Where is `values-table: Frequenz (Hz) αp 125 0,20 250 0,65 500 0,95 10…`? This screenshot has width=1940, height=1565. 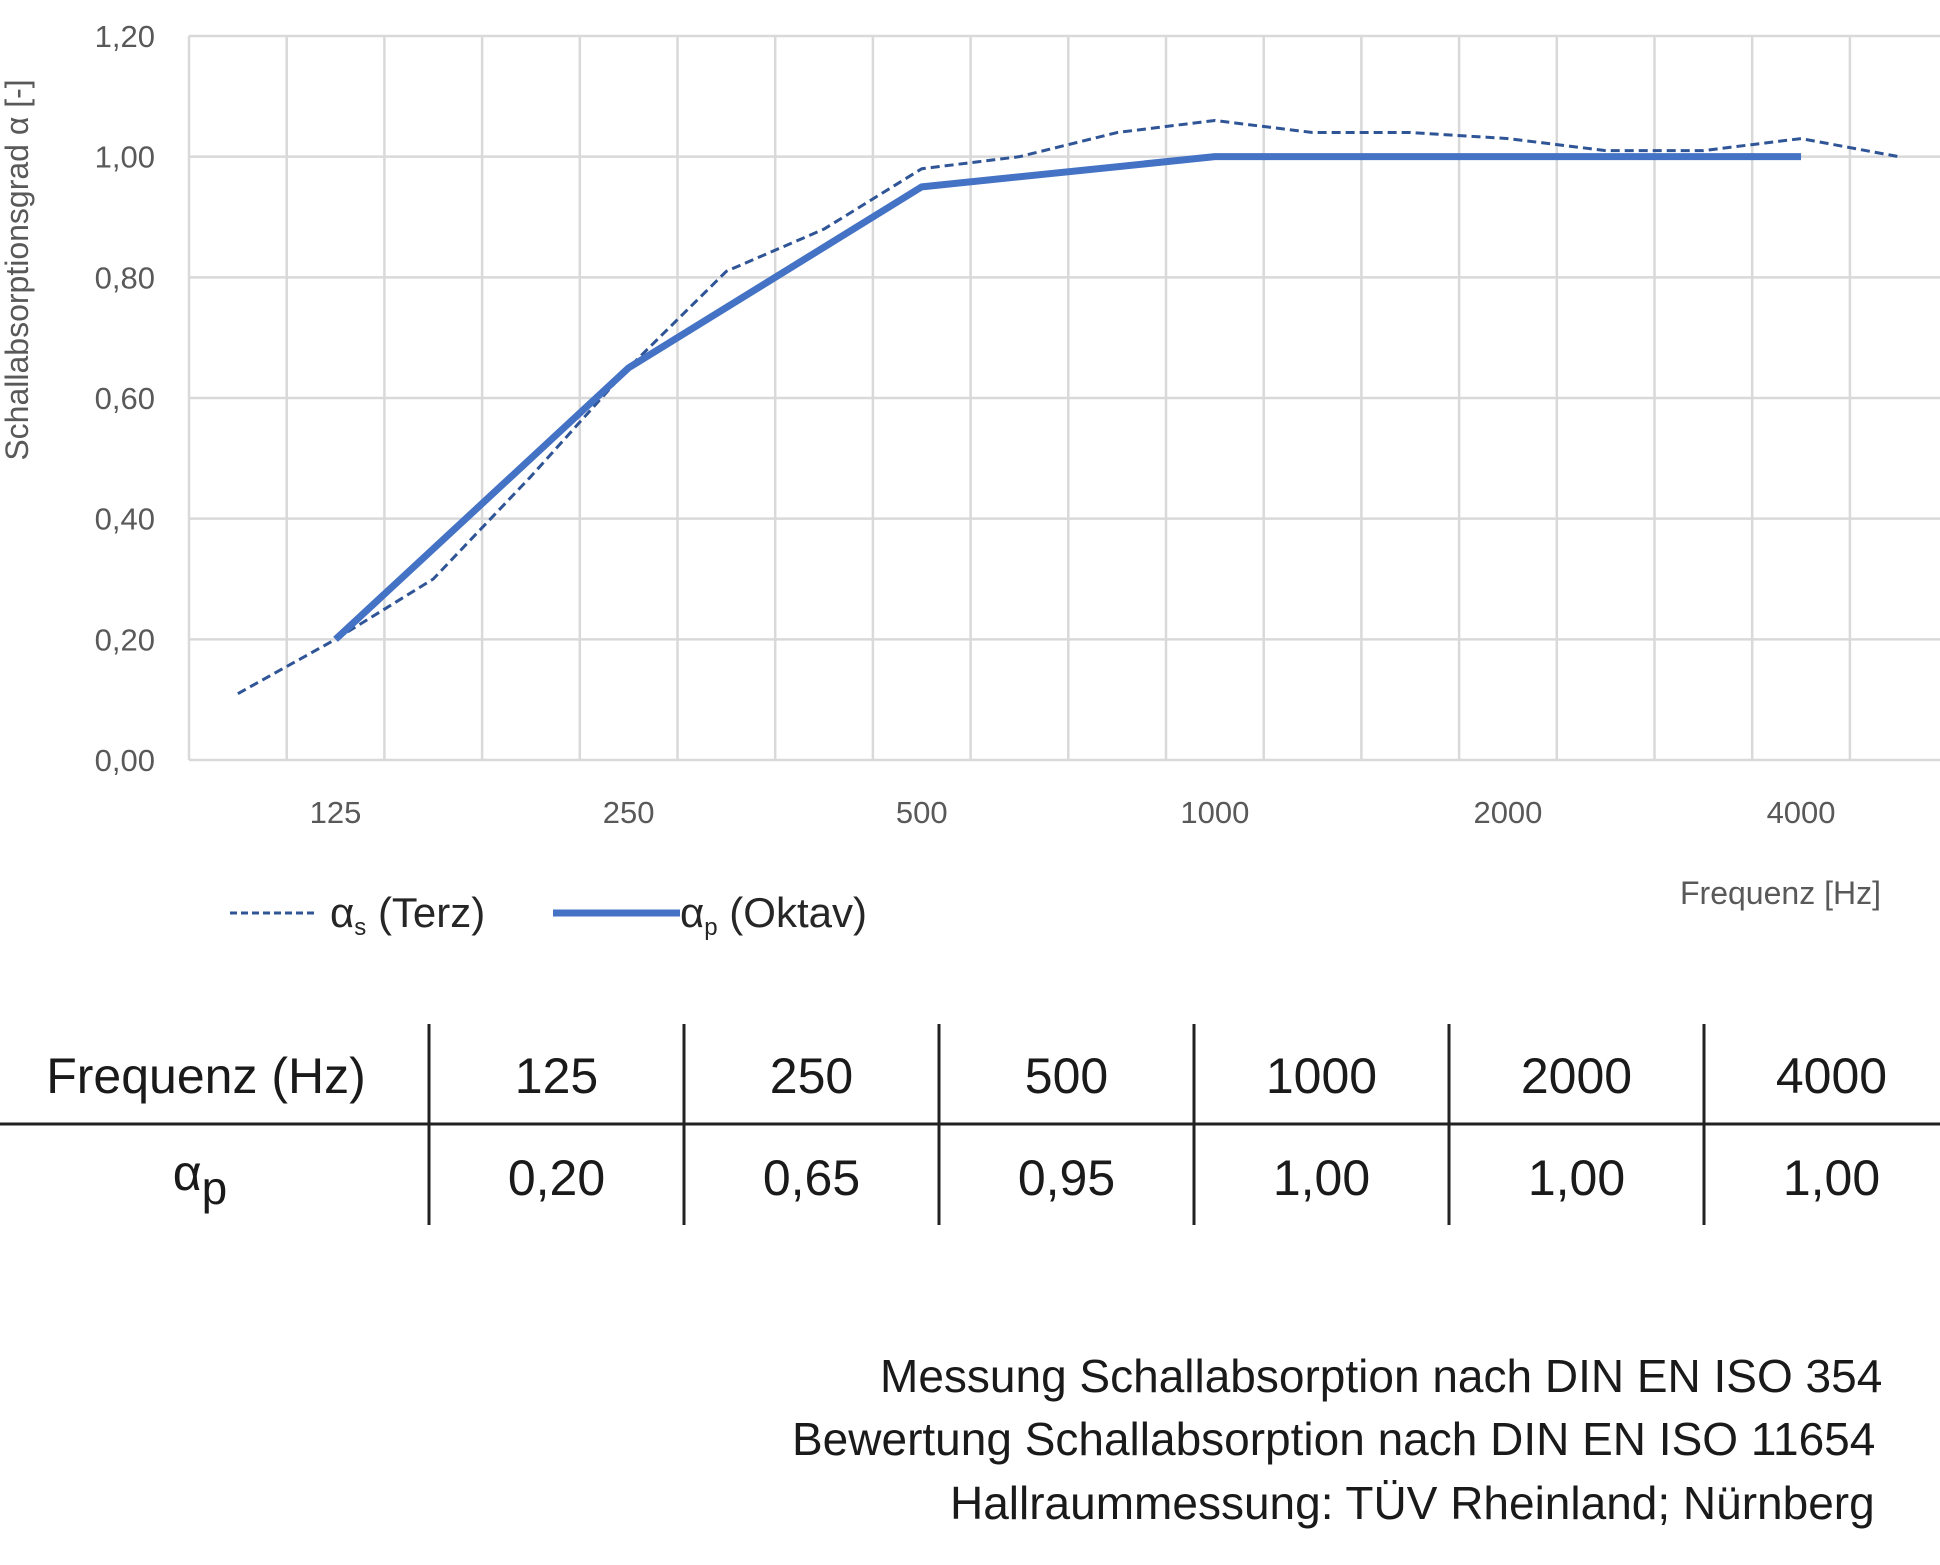 values-table: Frequenz (Hz) αp 125 0,20 250 0,65 500 0,95 10… is located at coordinates (970, 1124).